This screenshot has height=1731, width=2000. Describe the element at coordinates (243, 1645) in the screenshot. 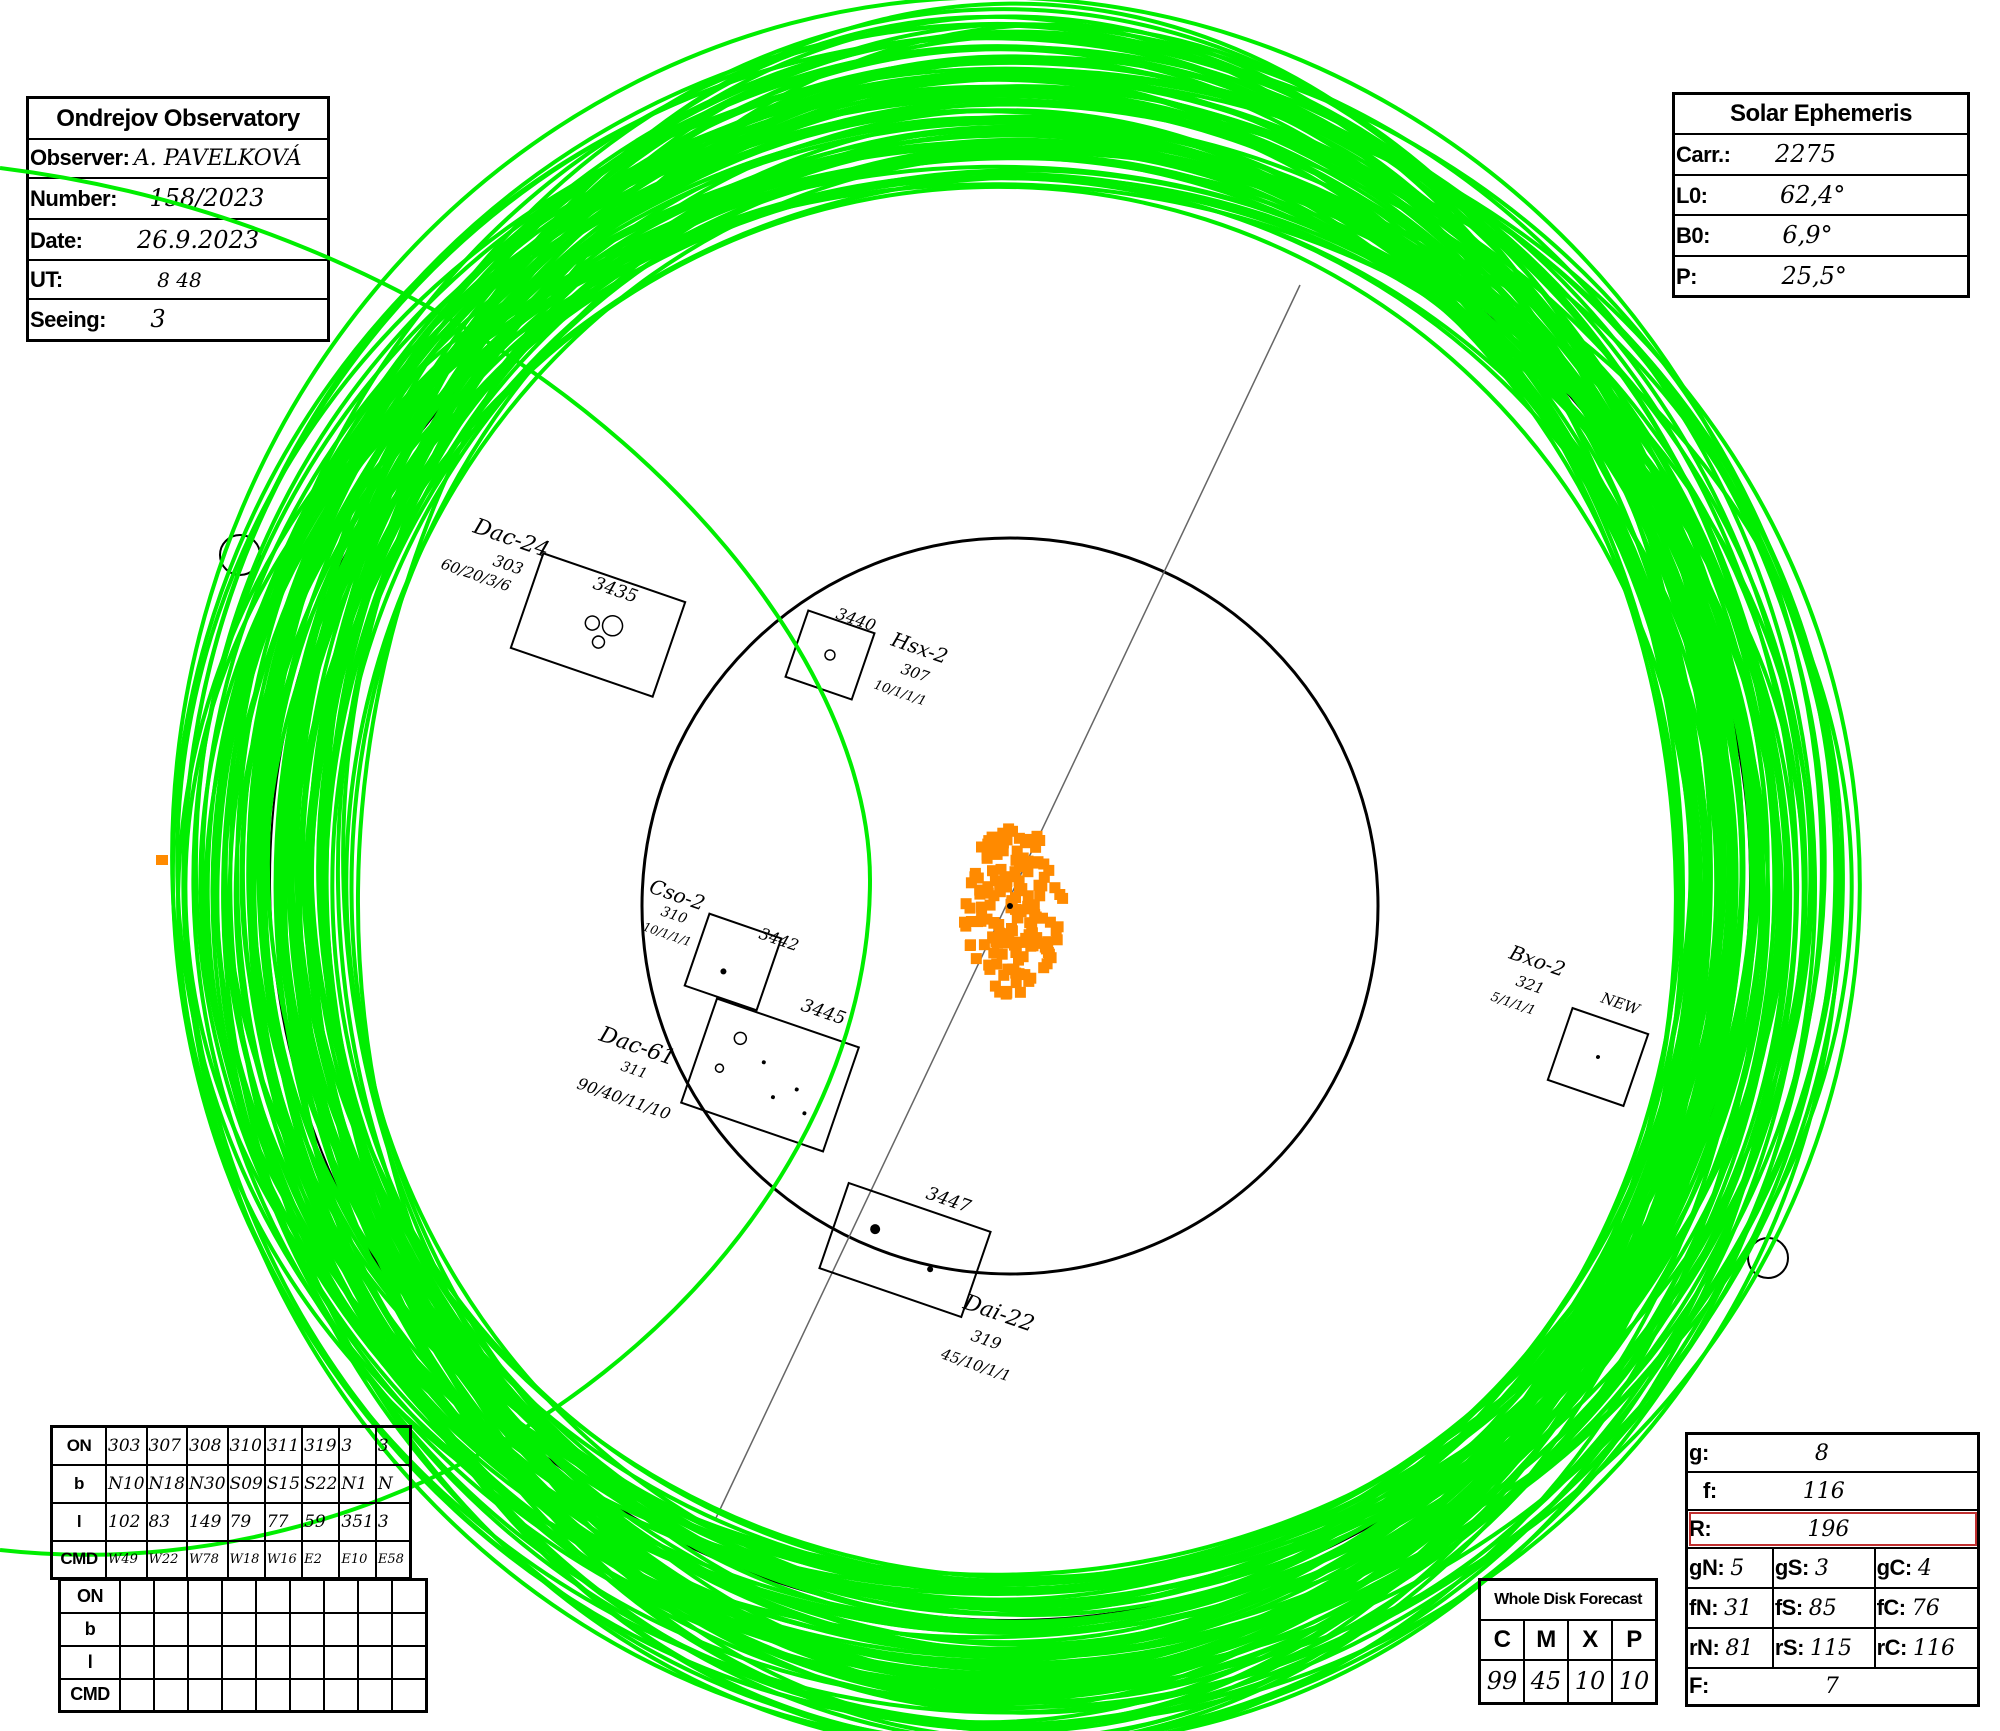

I see `on-table-empty: ON b l CMD` at that location.